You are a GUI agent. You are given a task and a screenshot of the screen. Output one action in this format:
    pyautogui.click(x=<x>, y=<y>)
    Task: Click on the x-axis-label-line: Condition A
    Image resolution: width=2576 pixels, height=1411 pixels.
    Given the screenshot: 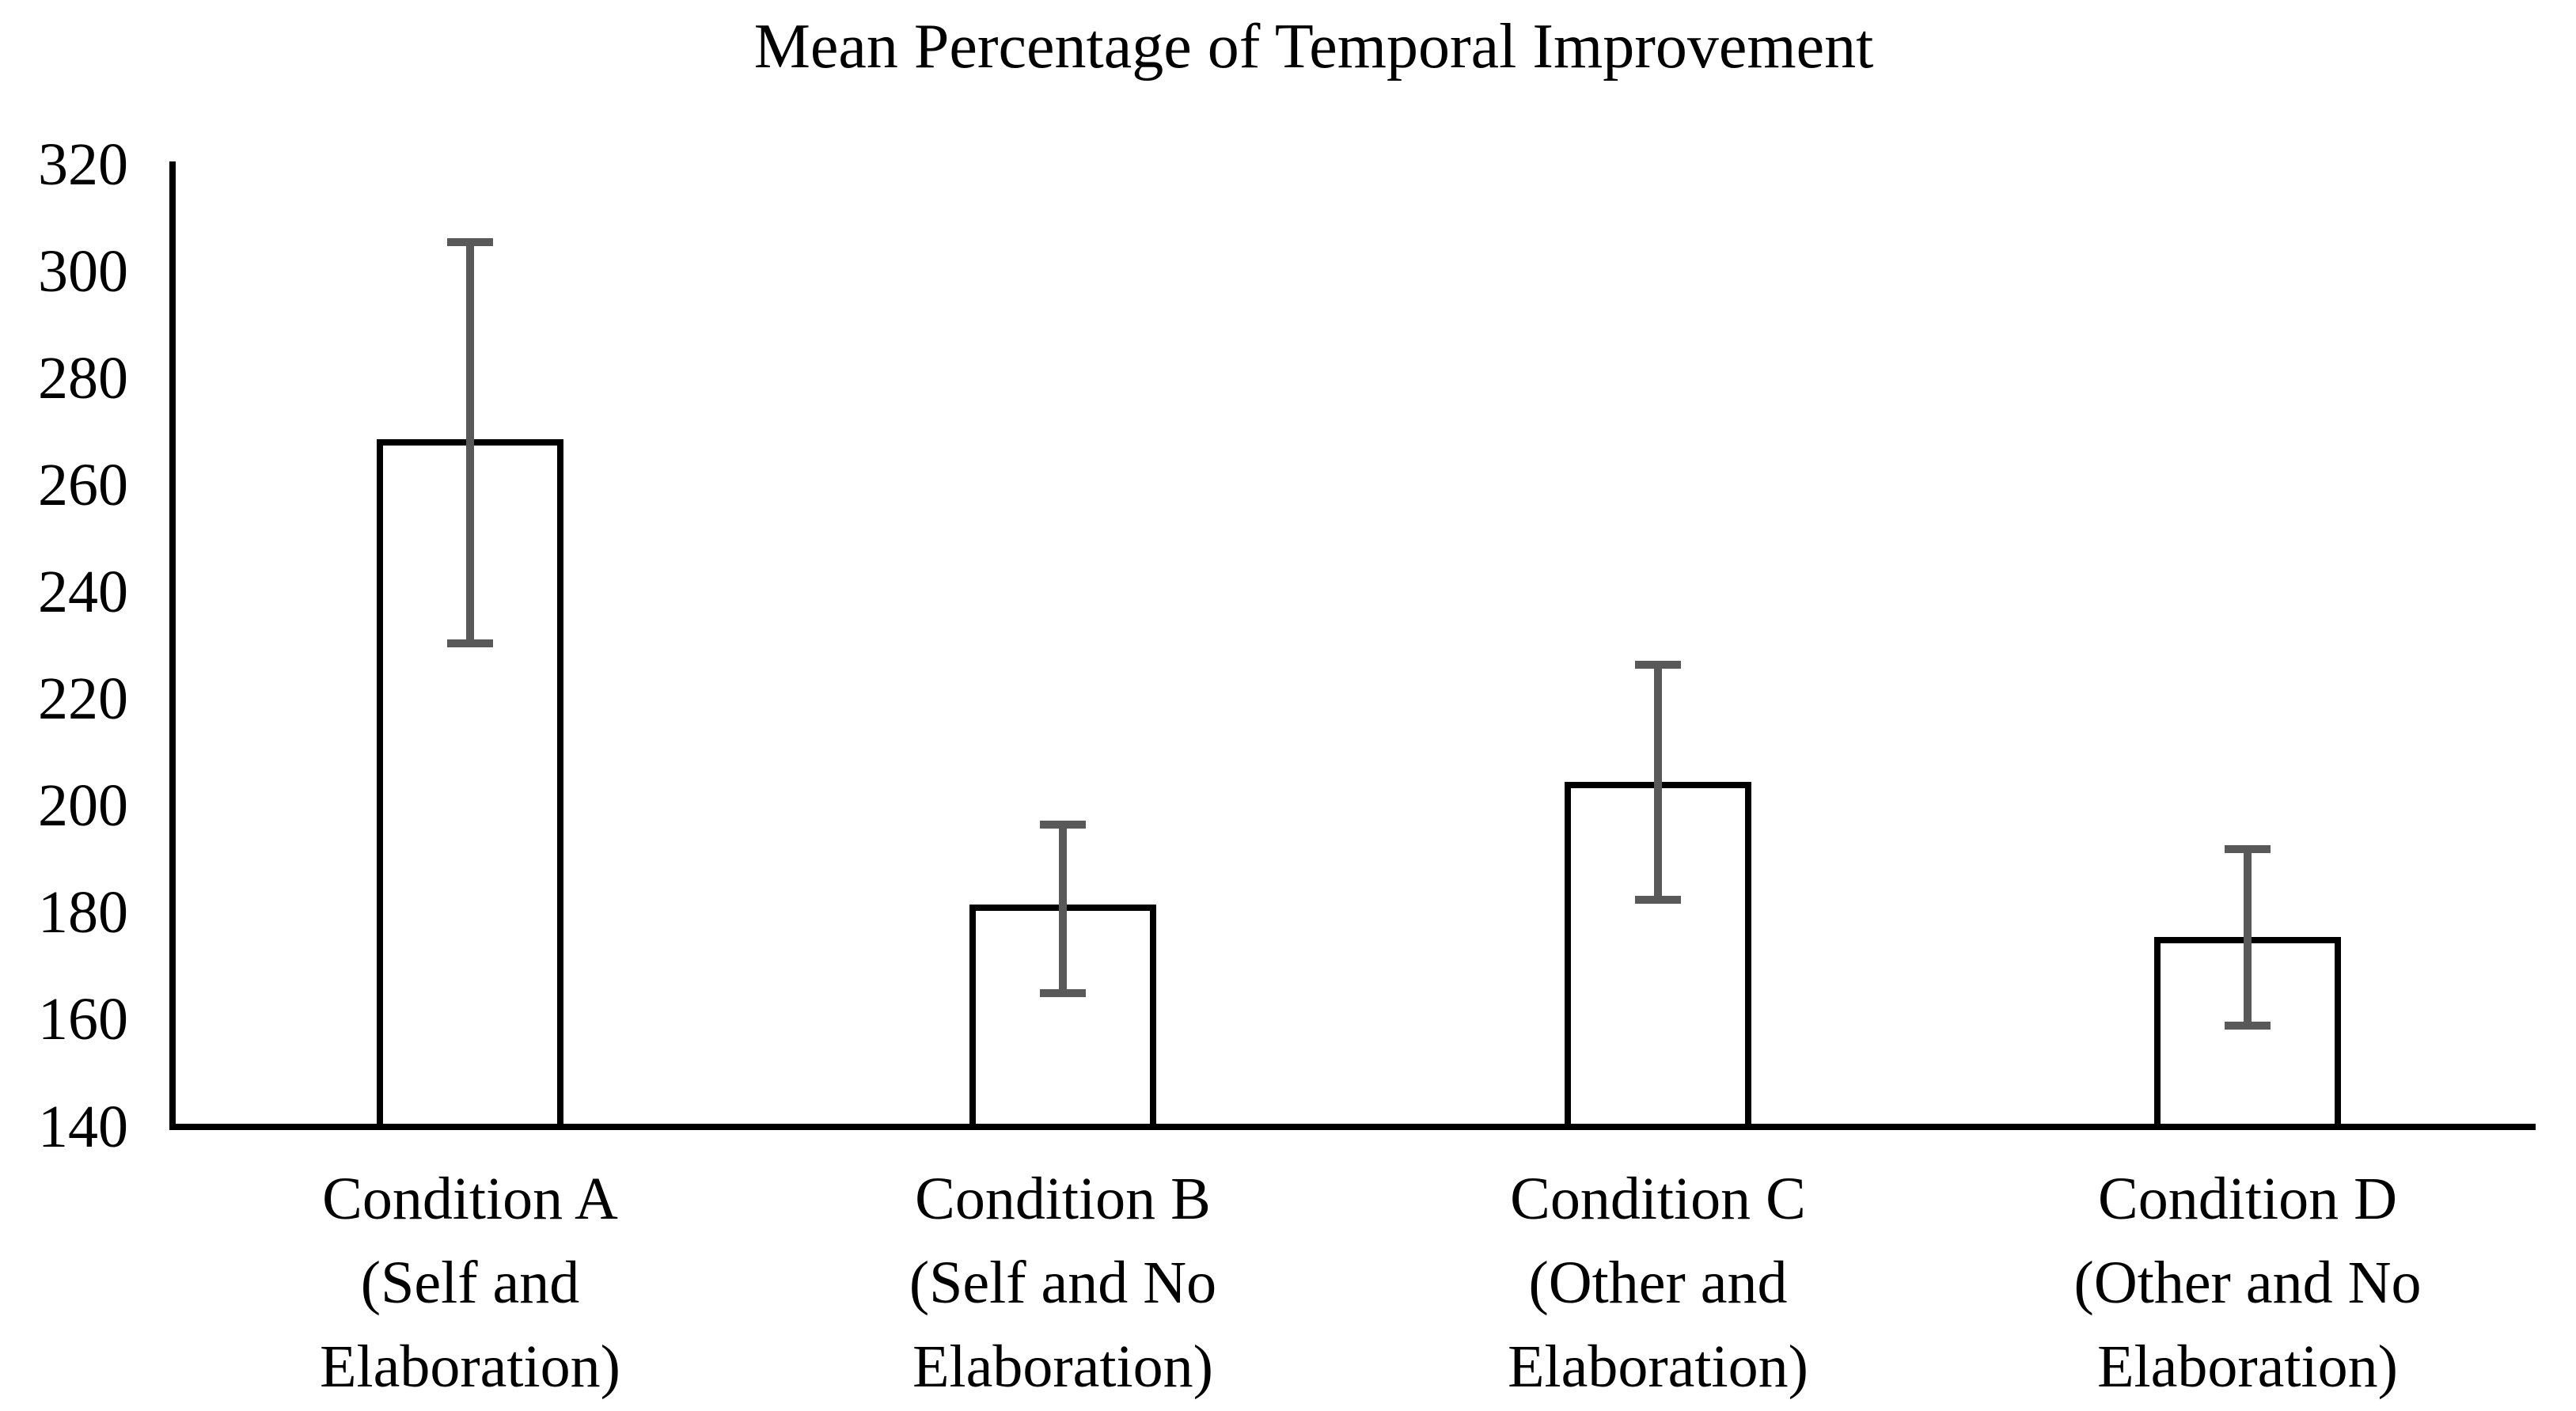 What is the action you would take?
    pyautogui.click(x=470, y=1199)
    